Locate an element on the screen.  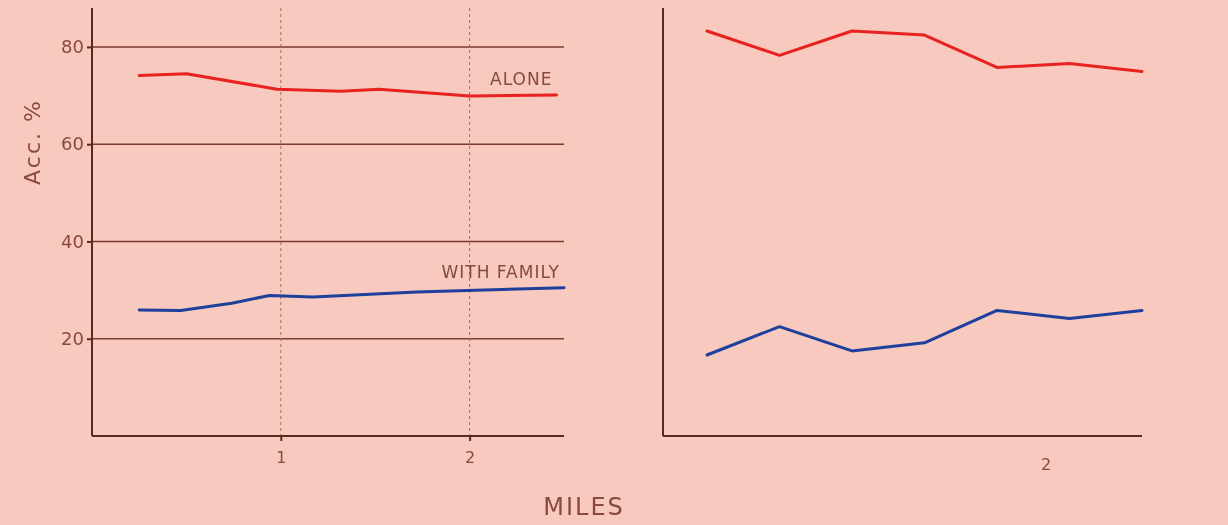
y-axis-title: Acc. % is located at coordinates (32, 142).